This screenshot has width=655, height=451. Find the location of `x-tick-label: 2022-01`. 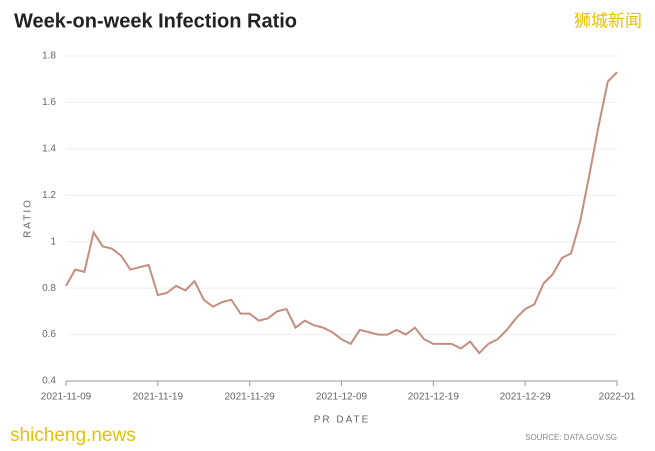

x-tick-label: 2022-01 is located at coordinates (617, 397).